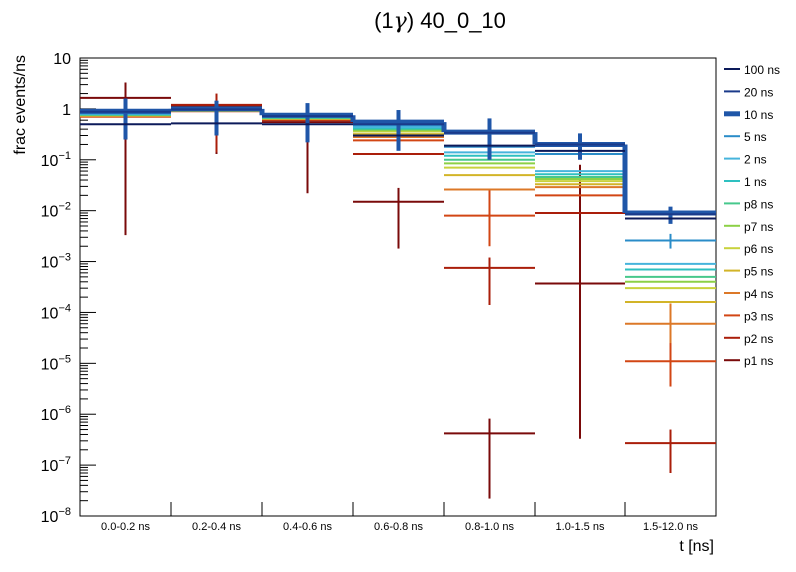 The width and height of the screenshot is (796, 572). Describe the element at coordinates (56, 211) in the screenshot. I see `y-tick-label: 10⁻²` at that location.